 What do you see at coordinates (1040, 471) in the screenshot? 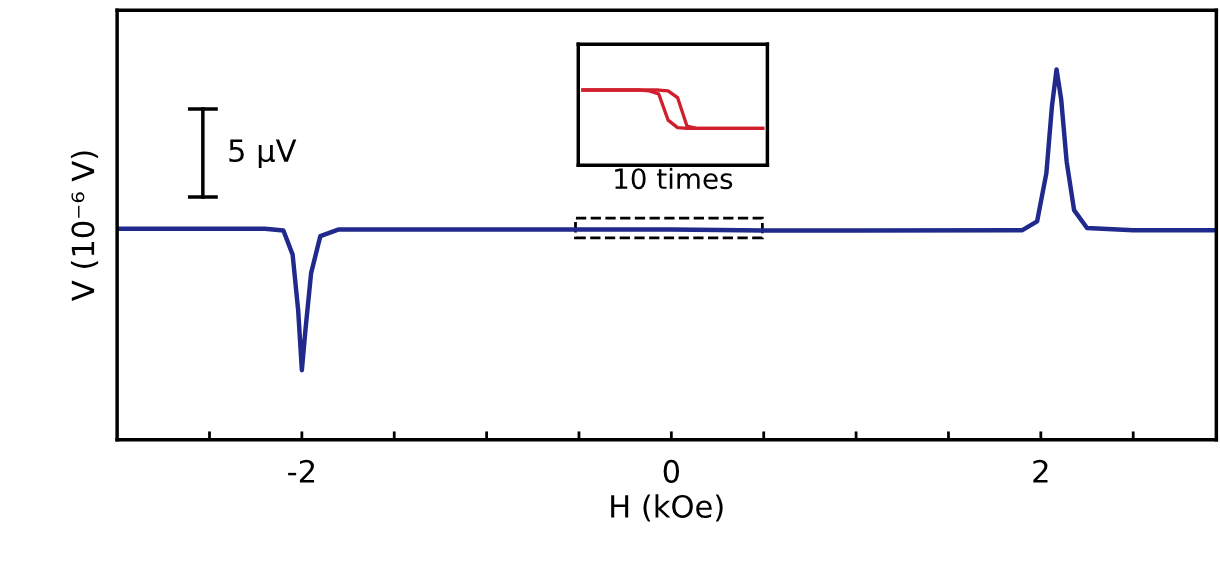
I see `x-tick-label: 2` at bounding box center [1040, 471].